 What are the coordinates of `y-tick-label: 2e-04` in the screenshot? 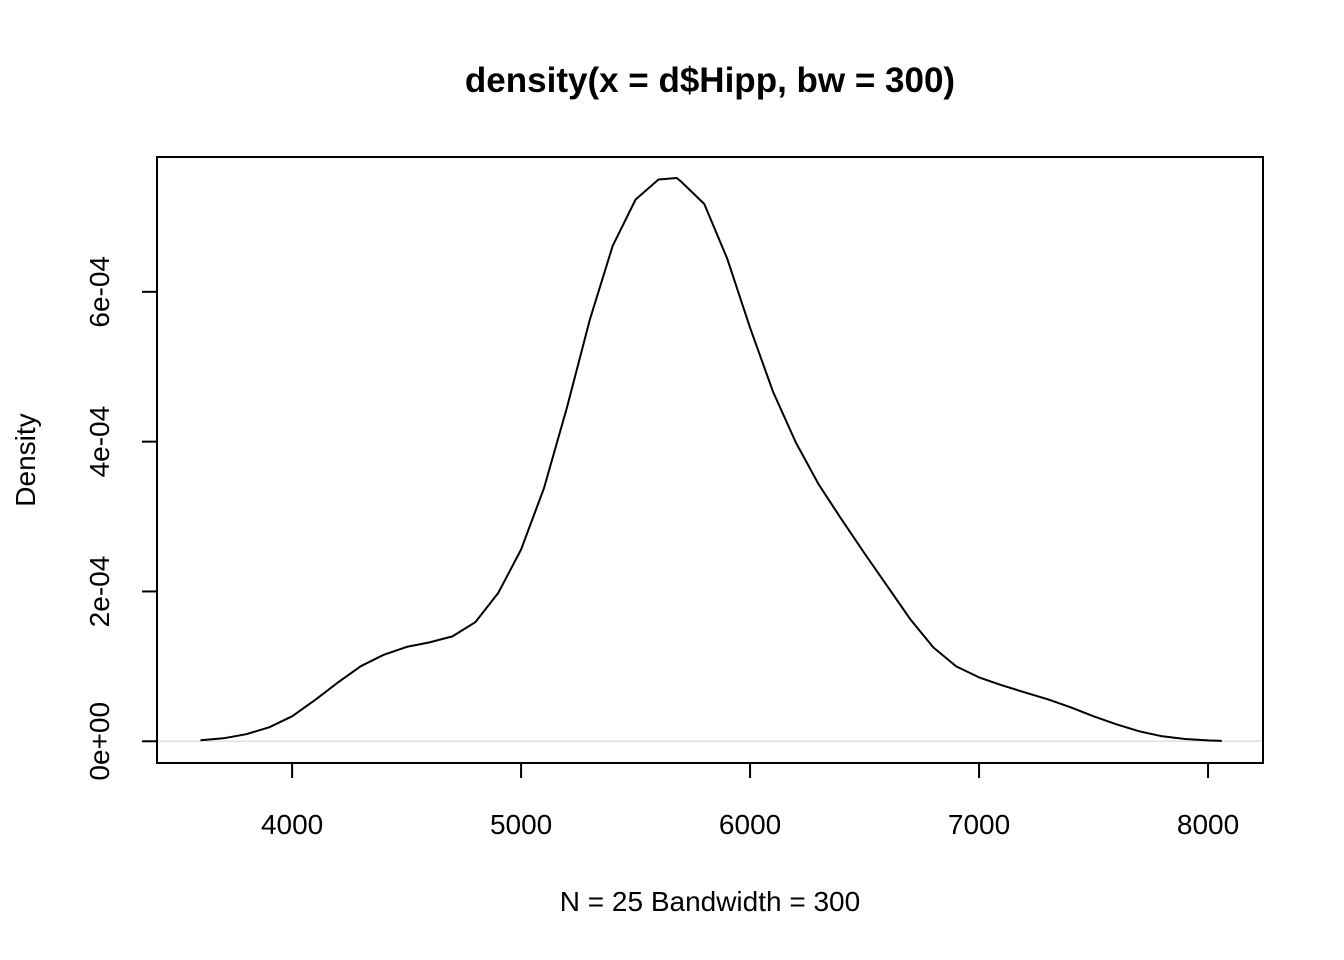 It's located at (99, 592).